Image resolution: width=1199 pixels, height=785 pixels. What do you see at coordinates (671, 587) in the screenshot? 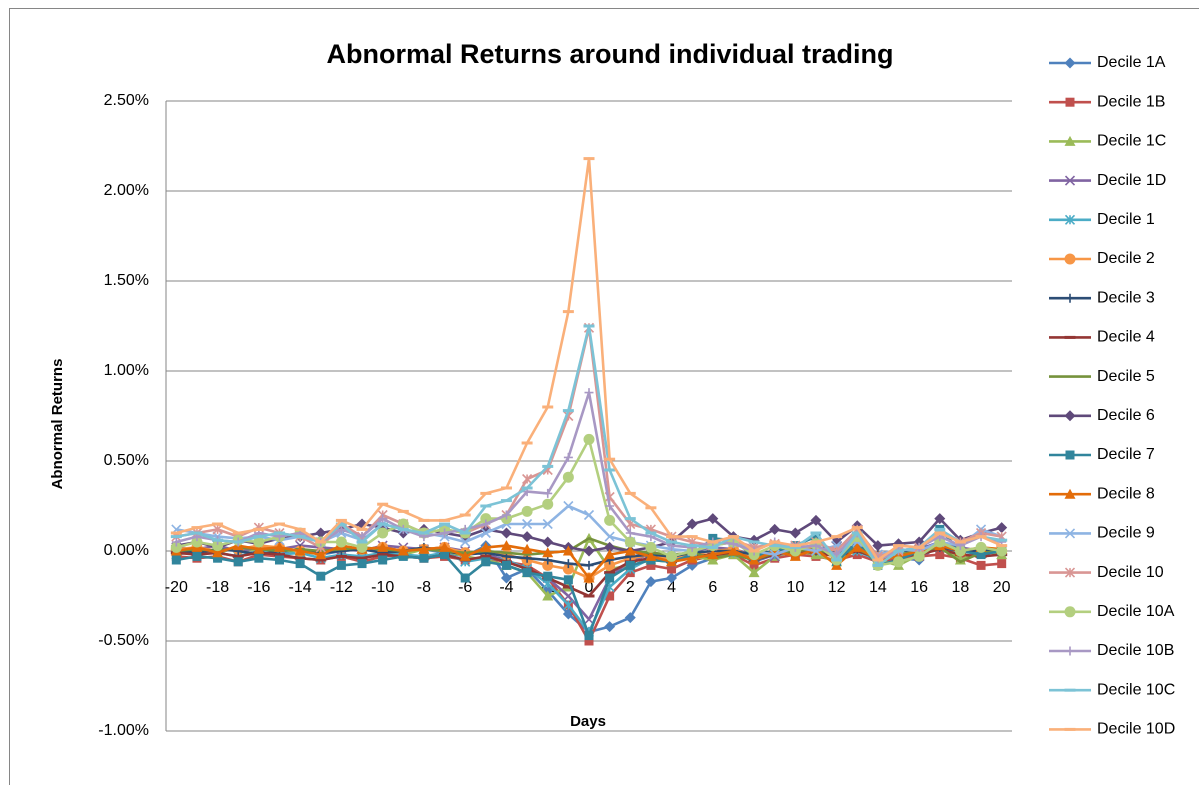
I see `x-tick-label: 4` at bounding box center [671, 587].